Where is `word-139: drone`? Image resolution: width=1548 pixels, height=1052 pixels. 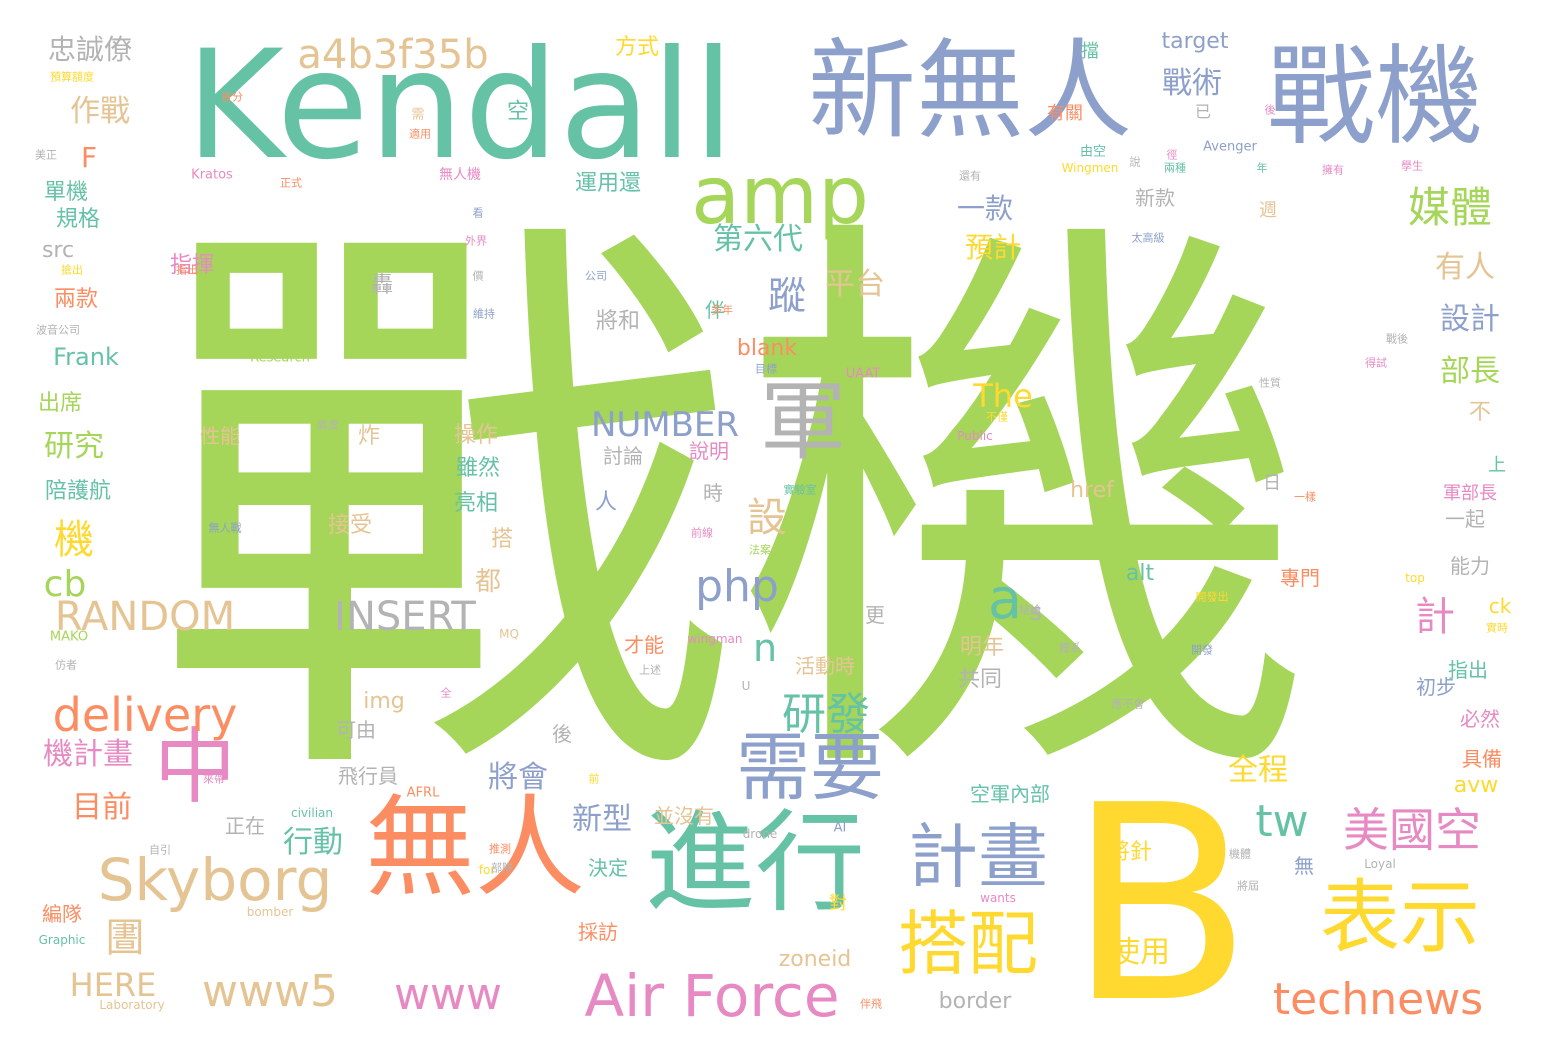 word-139: drone is located at coordinates (760, 834).